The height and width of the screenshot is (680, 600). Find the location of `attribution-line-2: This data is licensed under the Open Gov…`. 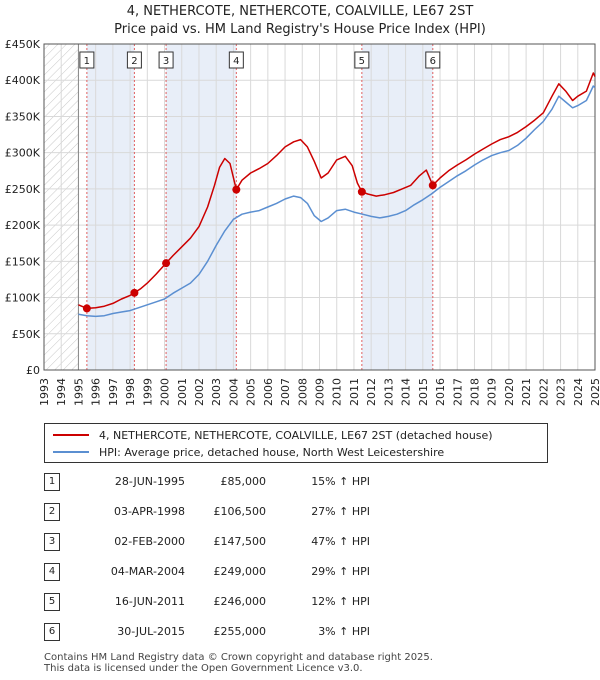

attribution-line-2: This data is licensed under the Open Gov… is located at coordinates (203, 668).